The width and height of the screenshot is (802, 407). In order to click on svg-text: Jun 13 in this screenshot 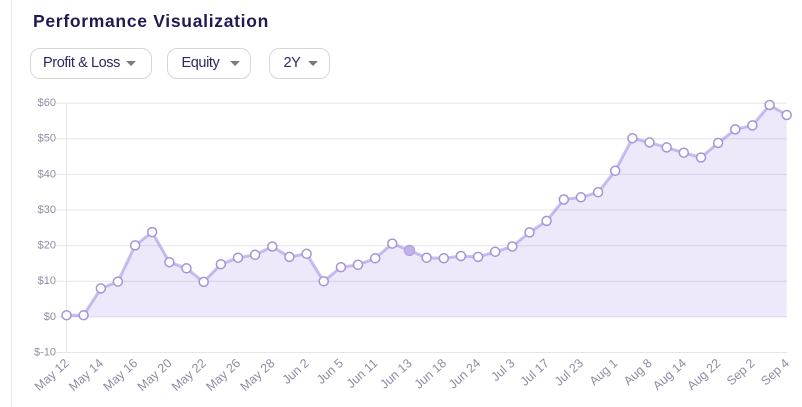, I will do `click(395, 374)`.